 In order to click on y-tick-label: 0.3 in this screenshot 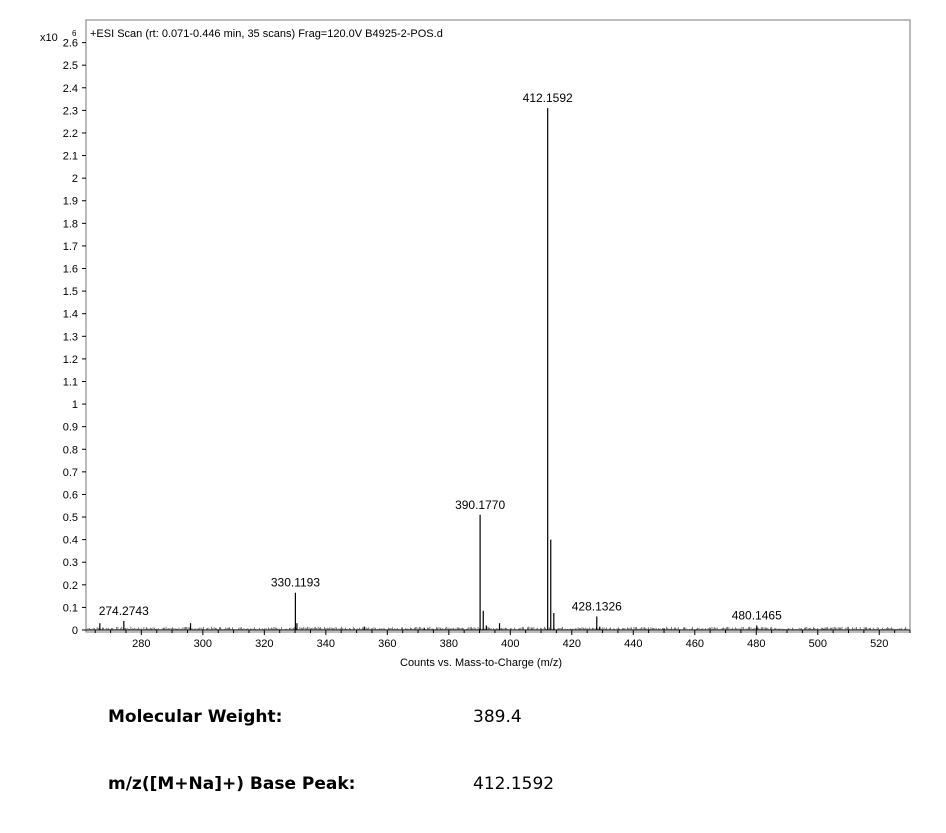, I will do `click(70, 563)`.